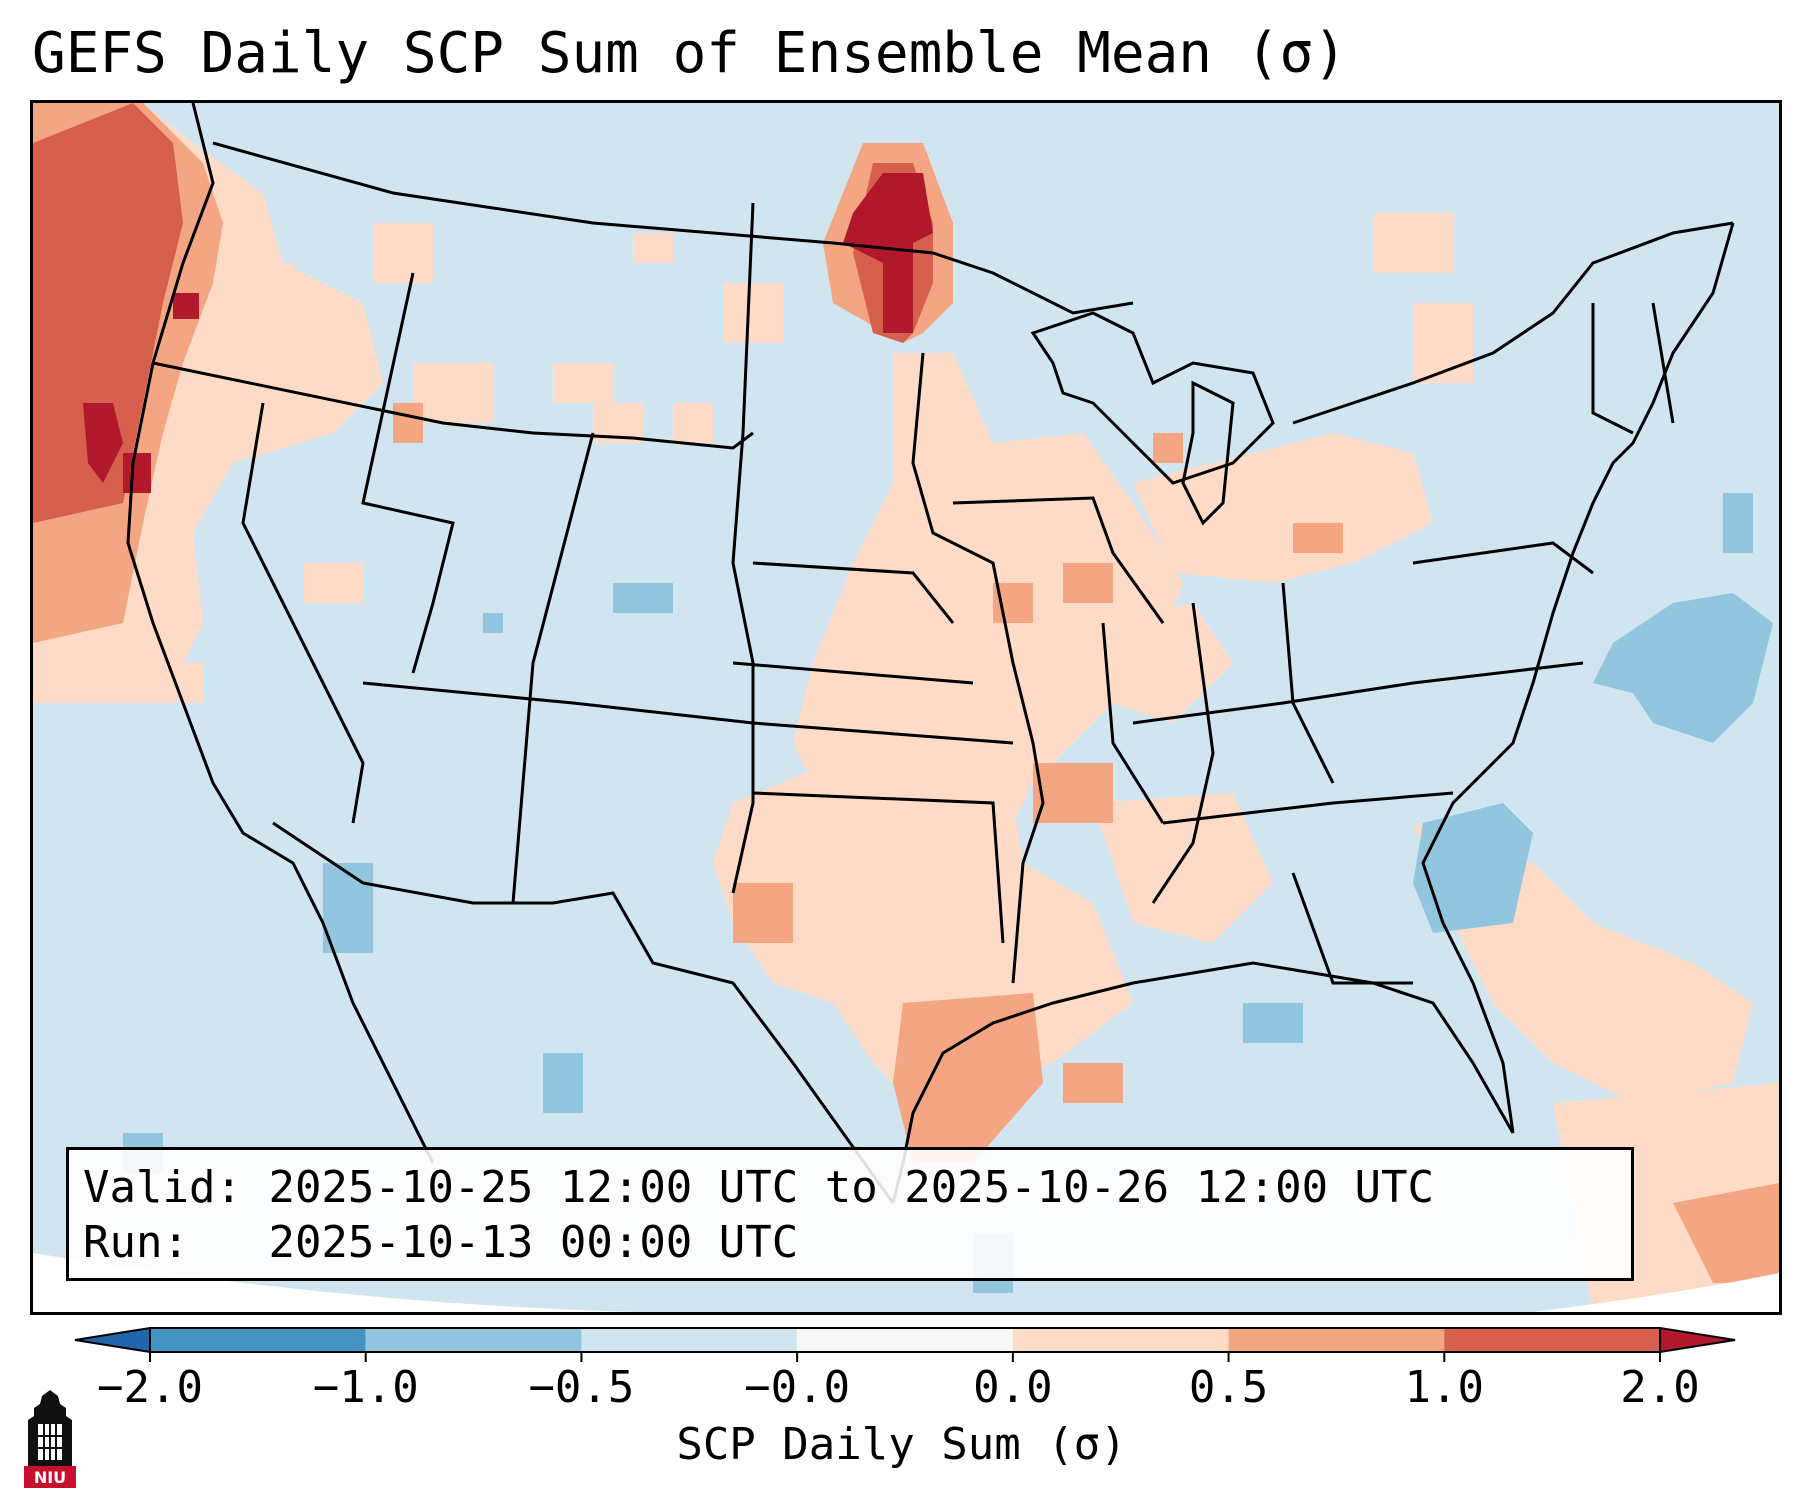 The width and height of the screenshot is (1803, 1506). Describe the element at coordinates (689, 53) in the screenshot. I see `map-title: GEFS Daily SCP Sum of Ensemble Mean (σ)` at that location.